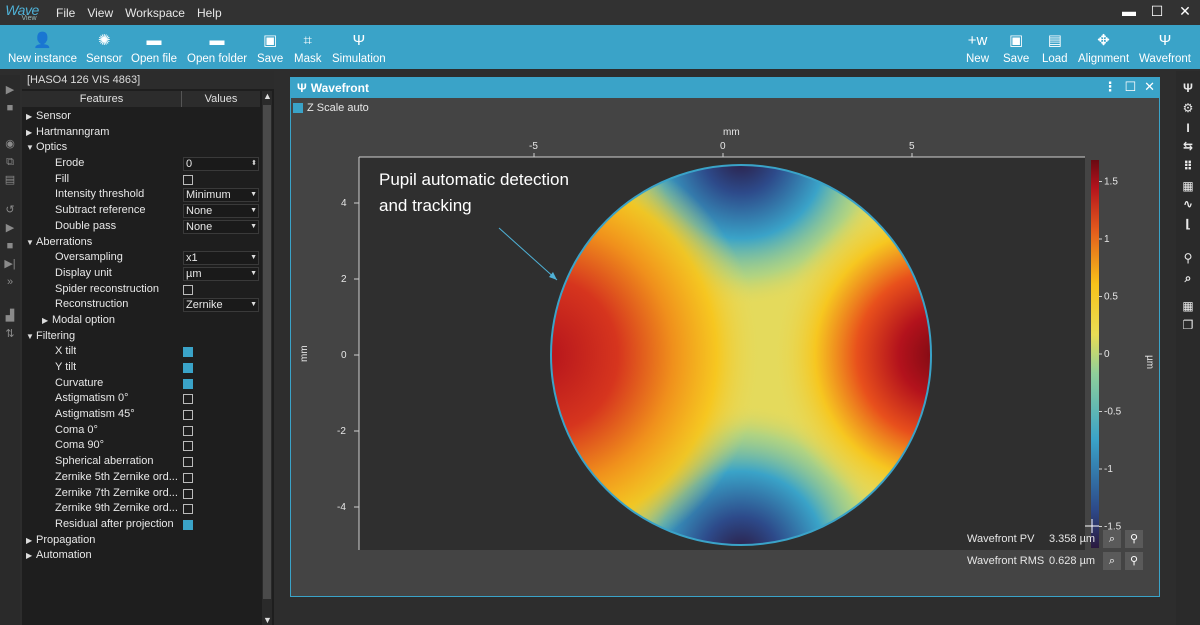 The image size is (1200, 625). I want to click on value-combo: x1 ▼, so click(221, 258).